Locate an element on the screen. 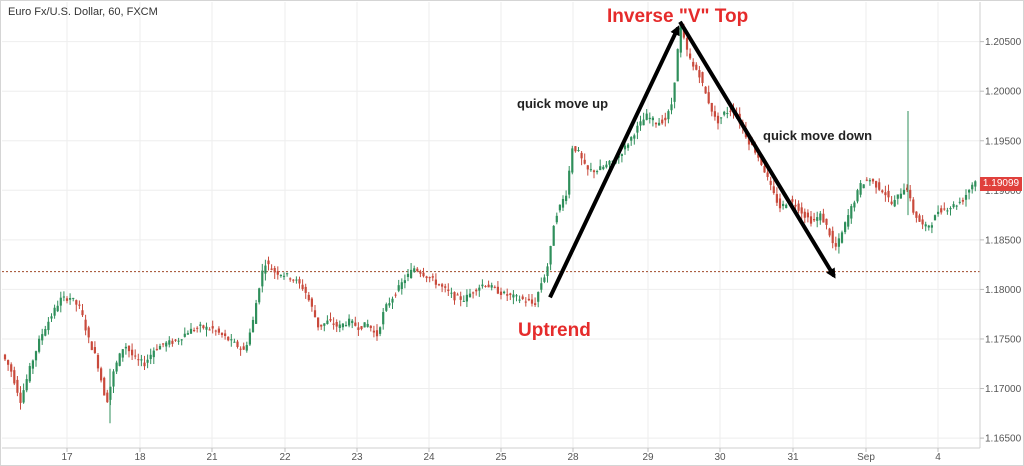  uptrend-label: Uptrend is located at coordinates (554, 330).